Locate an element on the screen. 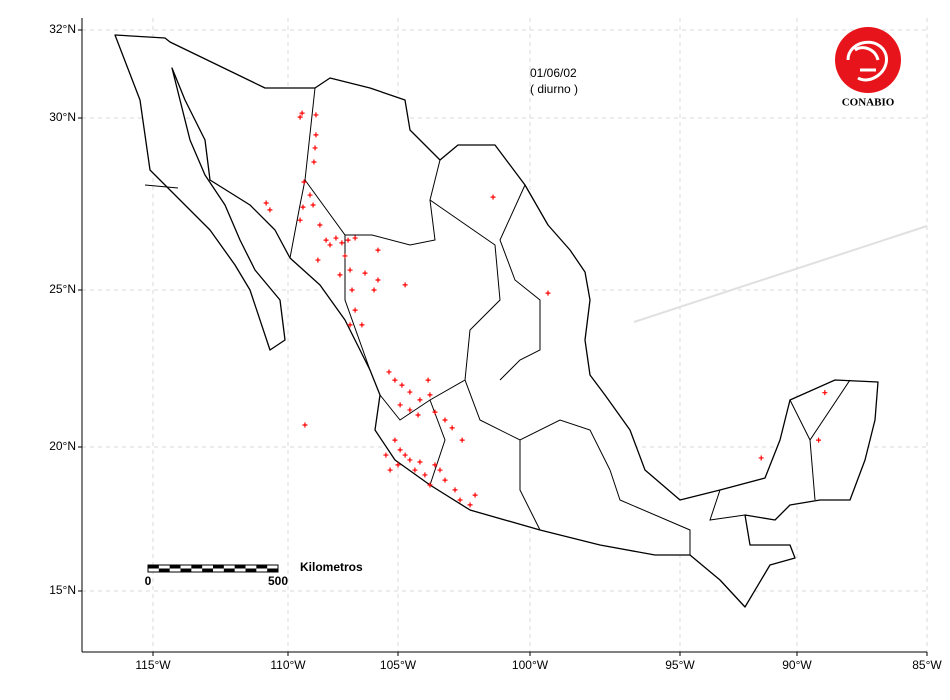  y-tick-label: 25°N is located at coordinates (62, 289).